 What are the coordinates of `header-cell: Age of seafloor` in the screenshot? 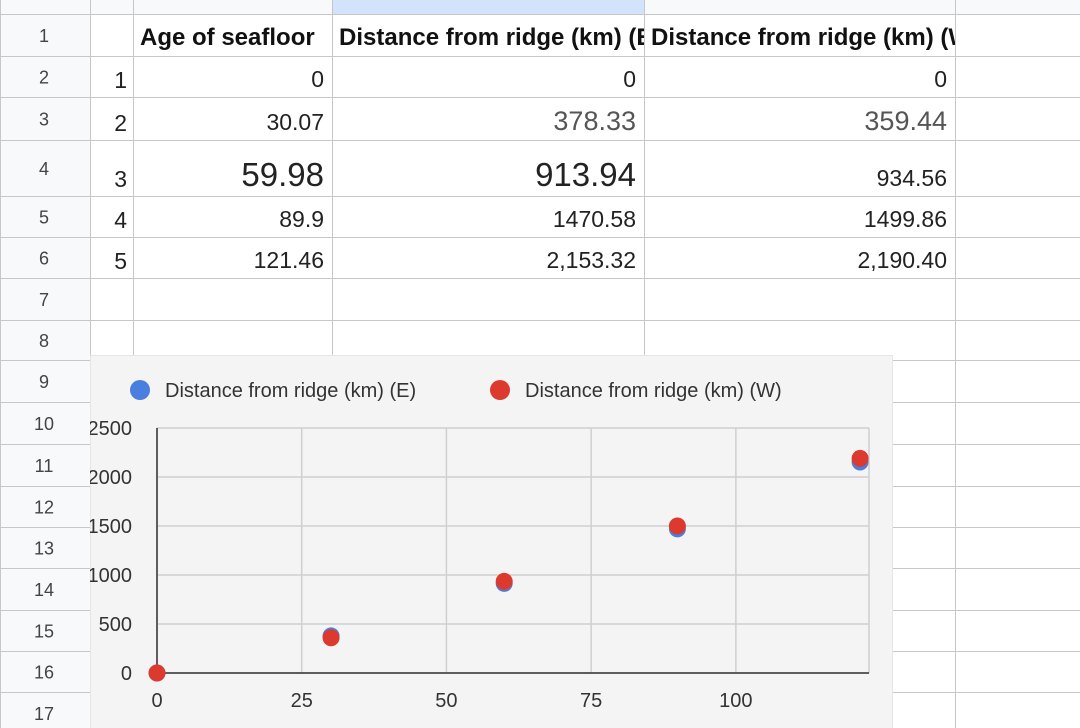 It's located at (227, 37).